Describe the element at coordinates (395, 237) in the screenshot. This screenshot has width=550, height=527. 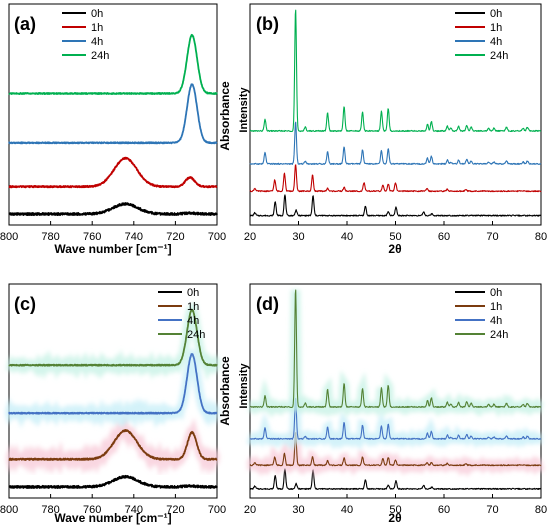
I see `panel-b-x-tick-label: 50` at that location.